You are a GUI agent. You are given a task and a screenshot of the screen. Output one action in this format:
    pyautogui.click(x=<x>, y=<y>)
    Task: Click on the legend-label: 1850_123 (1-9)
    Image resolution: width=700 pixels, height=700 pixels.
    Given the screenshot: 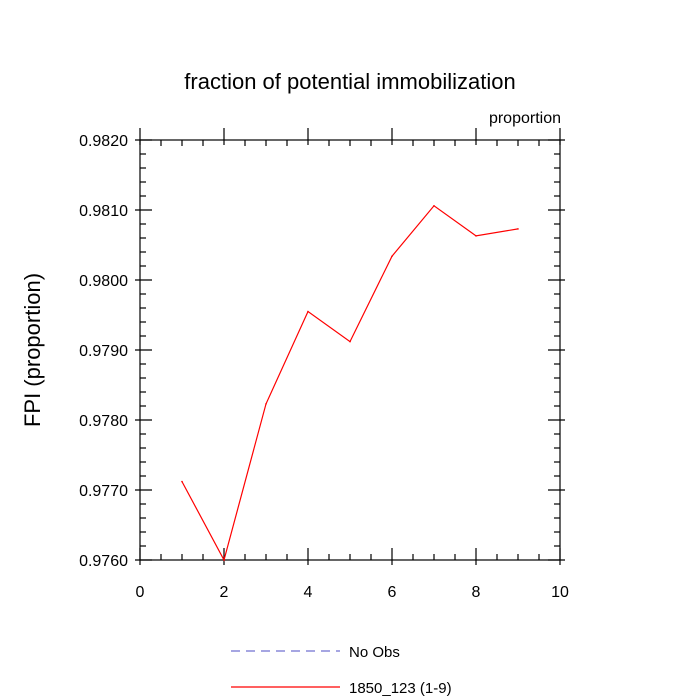 What is the action you would take?
    pyautogui.click(x=400, y=688)
    